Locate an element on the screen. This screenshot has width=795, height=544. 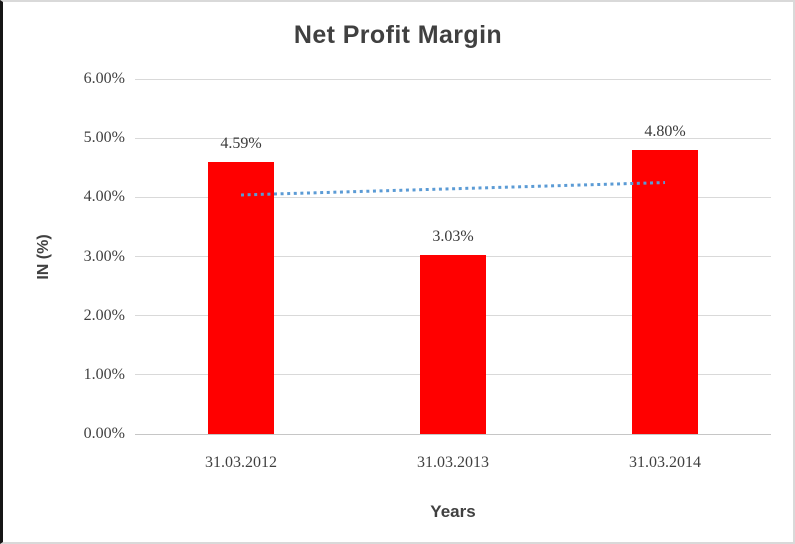
x-tick-label: 31.03.2014 is located at coordinates (665, 462).